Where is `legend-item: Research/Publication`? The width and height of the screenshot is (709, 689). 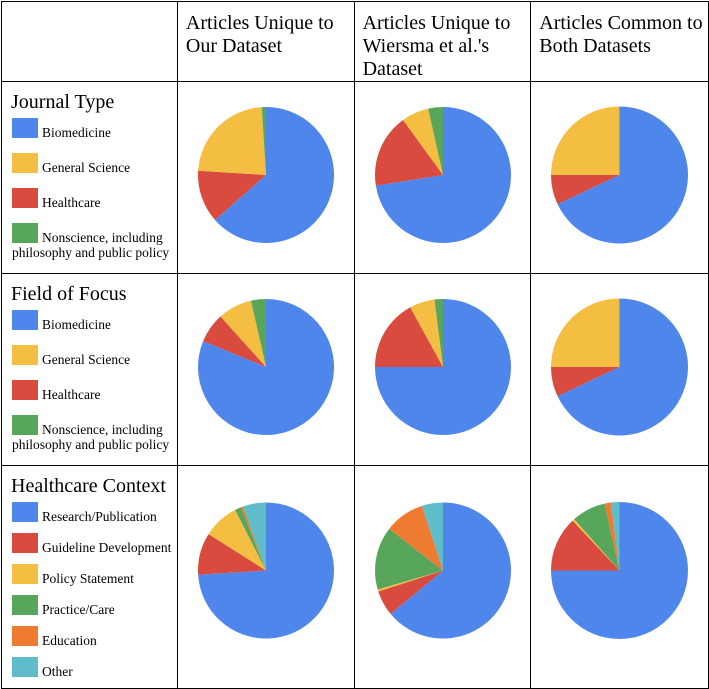 legend-item: Research/Publication is located at coordinates (94, 513).